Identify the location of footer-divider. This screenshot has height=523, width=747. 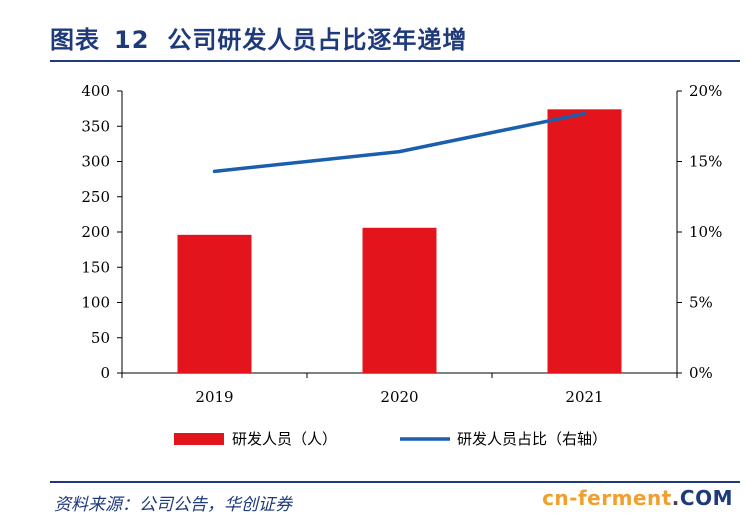
(395, 482).